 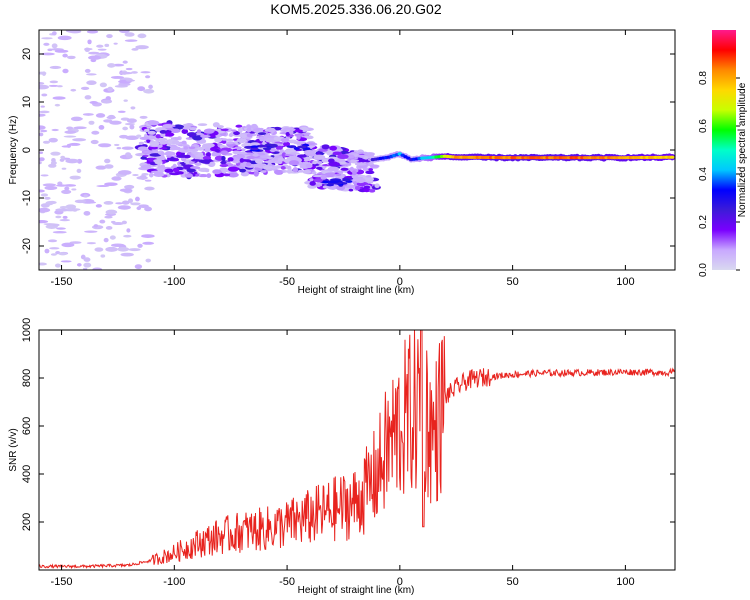 I want to click on colorbar-tick-label: 0.2, so click(x=703, y=222).